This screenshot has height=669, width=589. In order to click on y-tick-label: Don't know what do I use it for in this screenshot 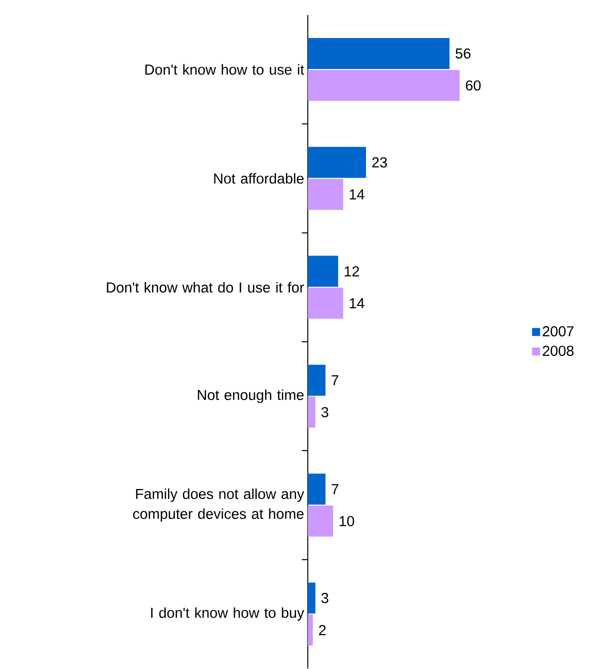, I will do `click(205, 287)`.